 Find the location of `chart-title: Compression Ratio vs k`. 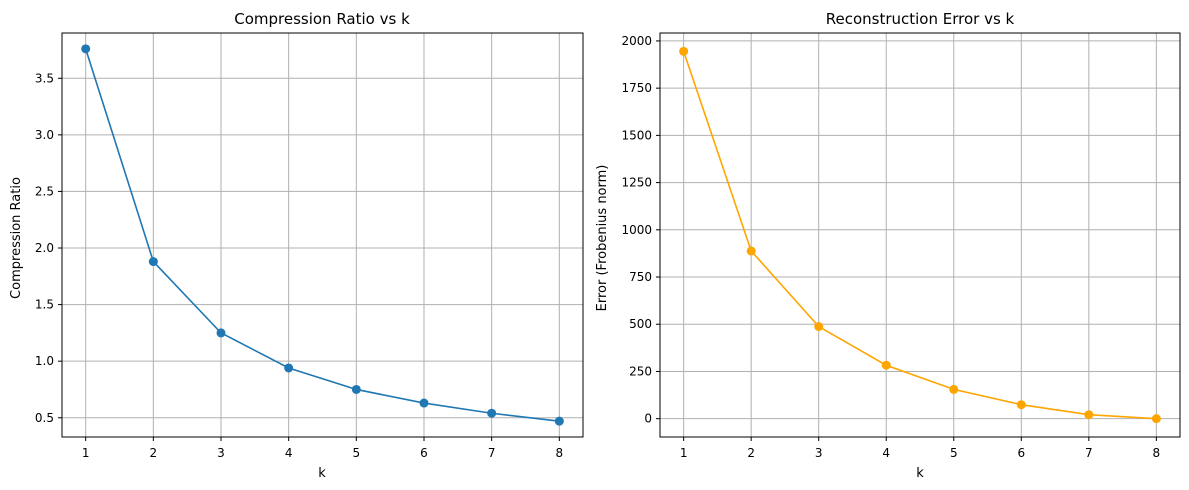

chart-title: Compression Ratio vs k is located at coordinates (322, 19).